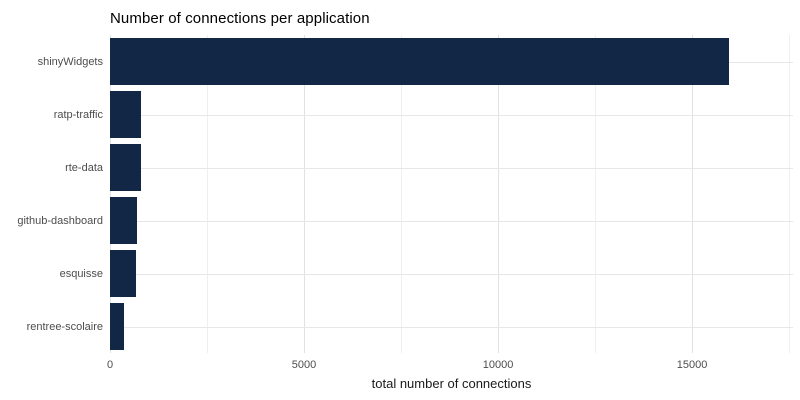 The height and width of the screenshot is (400, 800). What do you see at coordinates (692, 365) in the screenshot?
I see `x-axis-tick-label: 15000` at bounding box center [692, 365].